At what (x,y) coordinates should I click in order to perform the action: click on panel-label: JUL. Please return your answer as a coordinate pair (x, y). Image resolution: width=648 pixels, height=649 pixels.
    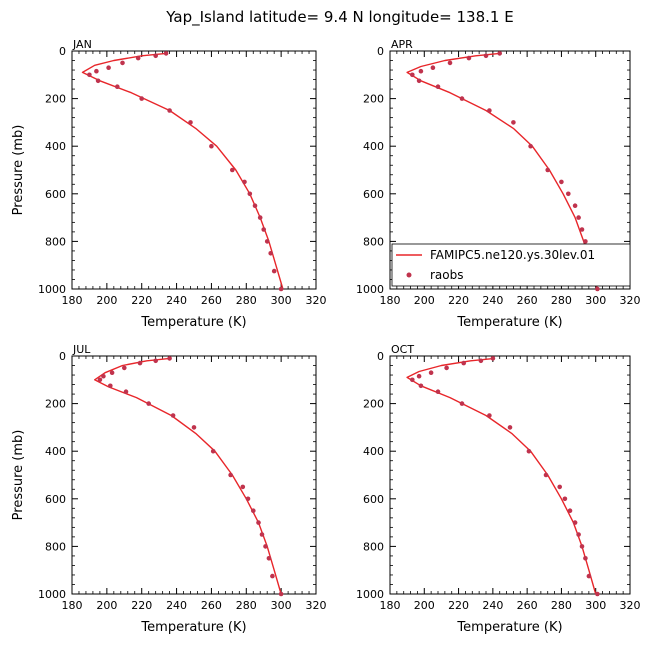
    Looking at the image, I should click on (81, 349).